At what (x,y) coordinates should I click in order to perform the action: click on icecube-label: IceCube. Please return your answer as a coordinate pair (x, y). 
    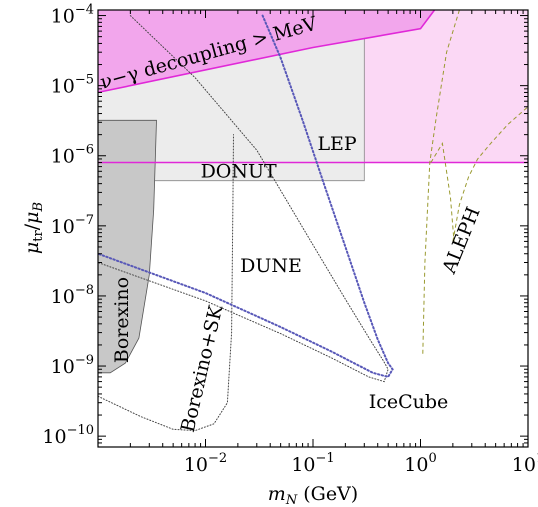
    Looking at the image, I should click on (409, 402).